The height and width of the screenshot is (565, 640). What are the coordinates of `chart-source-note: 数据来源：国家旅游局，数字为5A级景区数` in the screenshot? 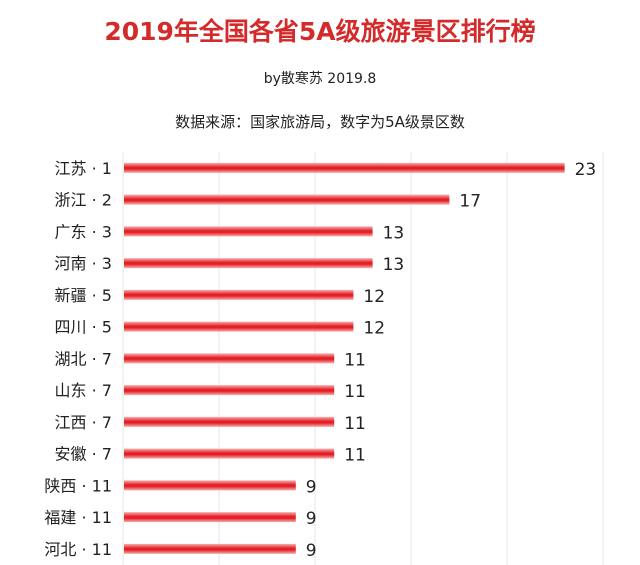 It's located at (320, 122).